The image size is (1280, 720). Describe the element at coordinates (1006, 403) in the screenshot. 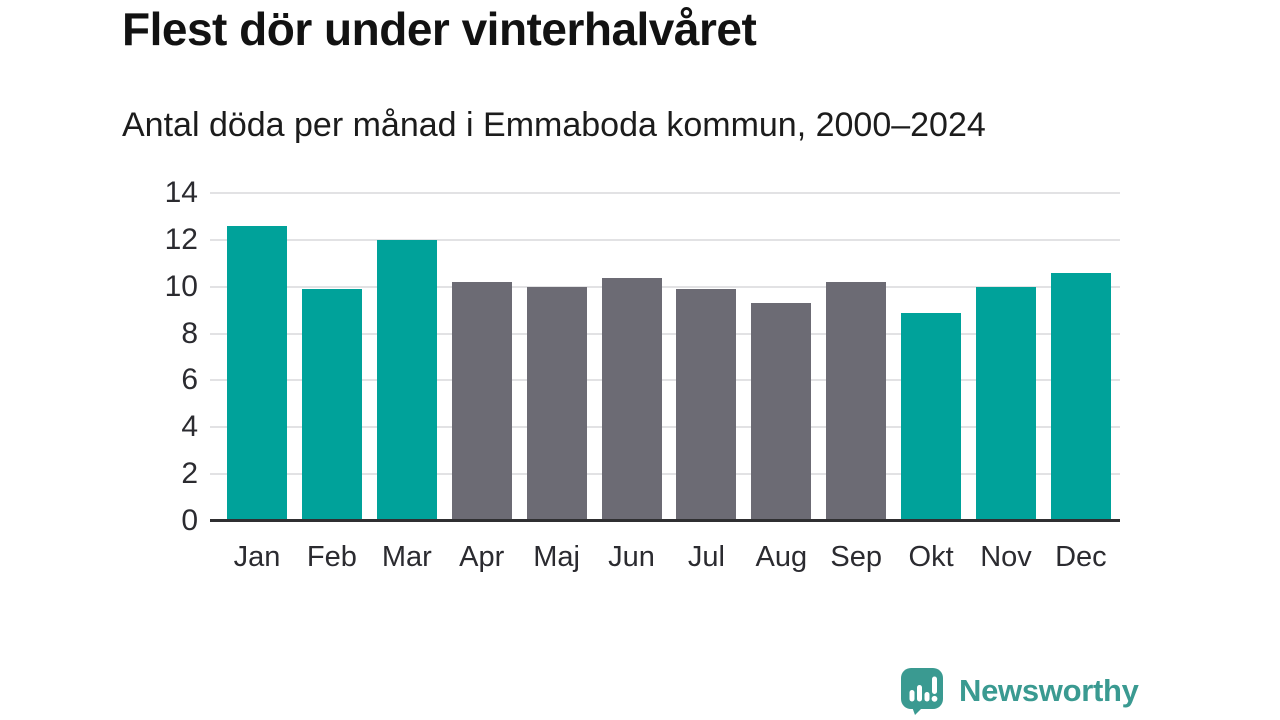

I see `bar-nov` at that location.